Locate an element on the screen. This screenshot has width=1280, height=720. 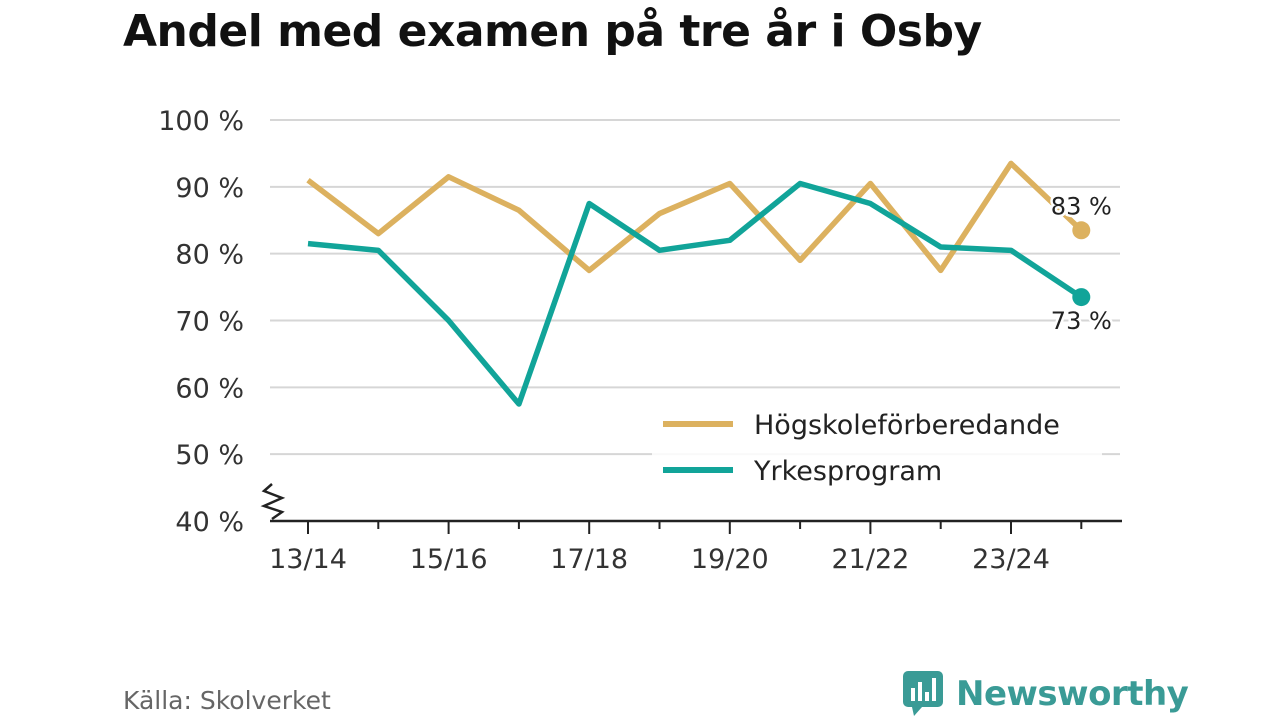
y-tick-label: 80 % is located at coordinates (209, 255).